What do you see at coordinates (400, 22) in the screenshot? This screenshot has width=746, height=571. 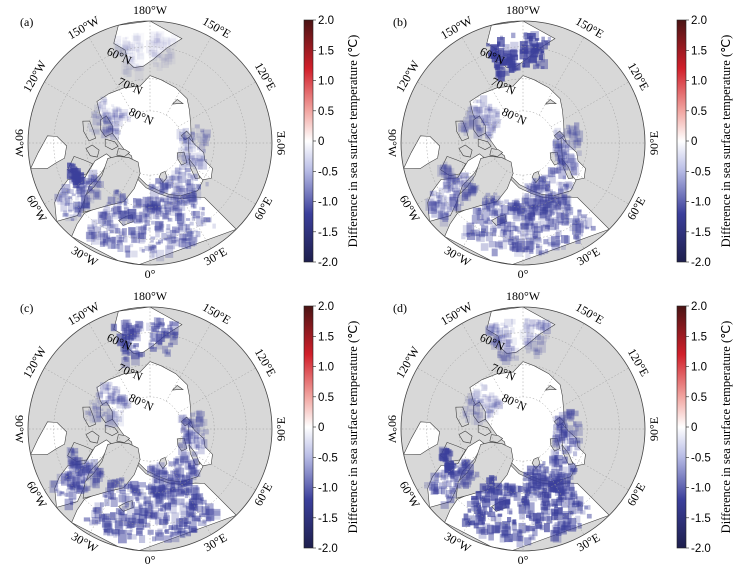 I see `panel-label: (b)` at bounding box center [400, 22].